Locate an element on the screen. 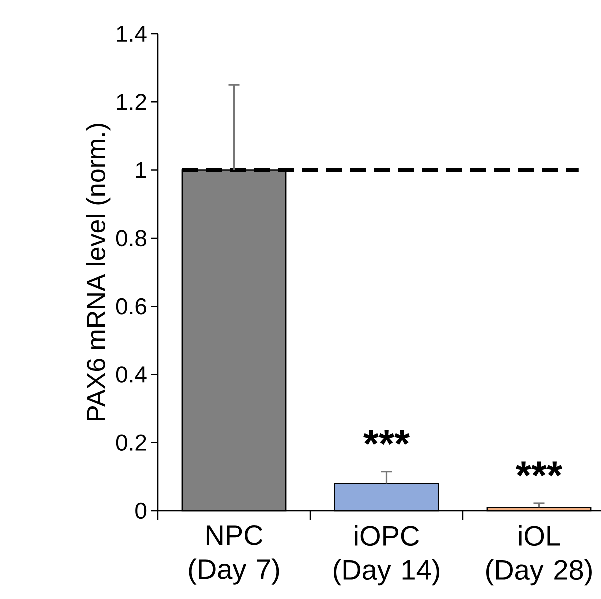 The width and height of the screenshot is (601, 599). x-tick-label: iOL (Day 28) is located at coordinates (539, 556).